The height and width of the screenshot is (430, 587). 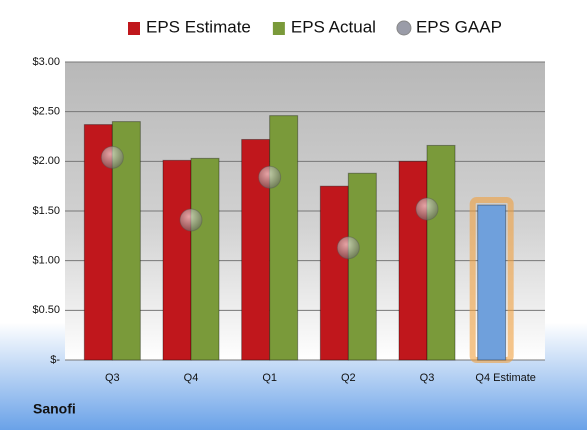 I want to click on x-tick-label: Q1, so click(x=269, y=378).